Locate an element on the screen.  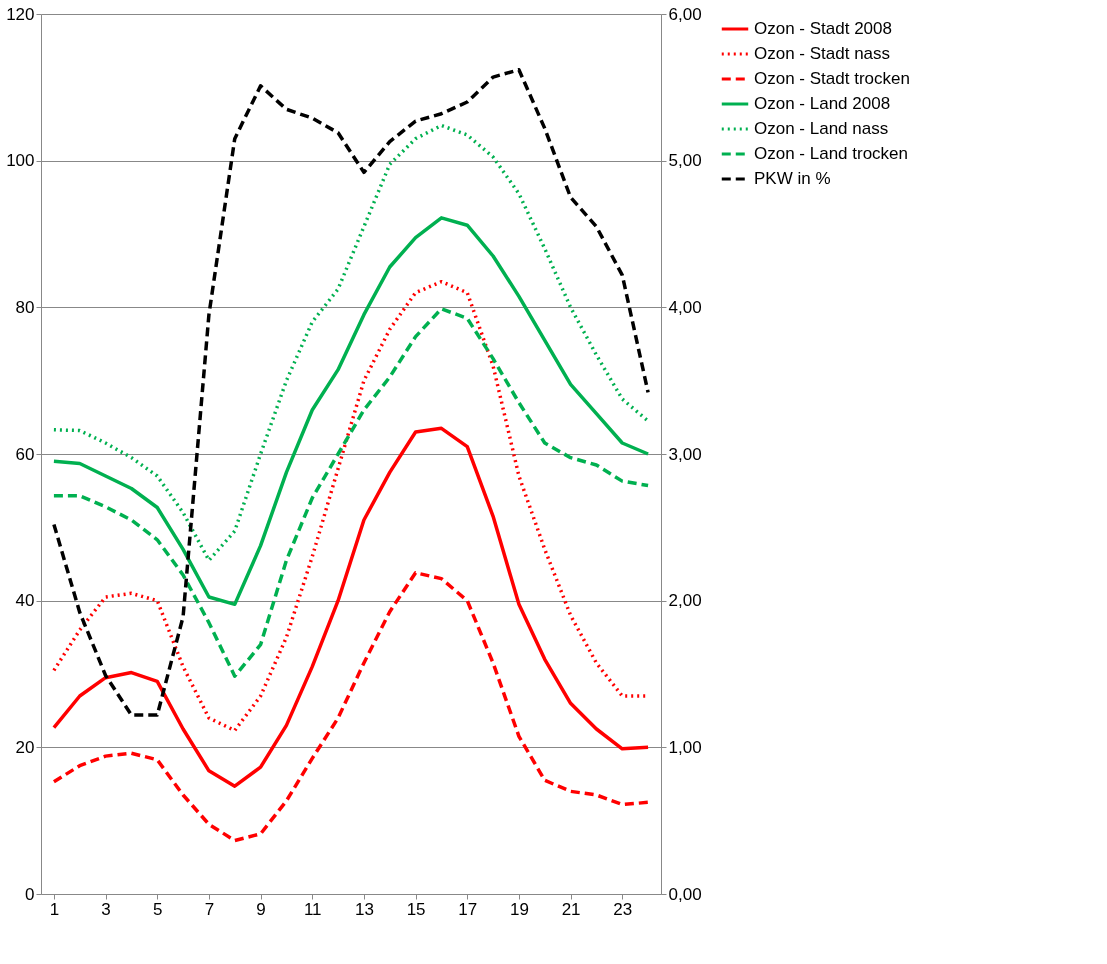
y-tick-label: 80 is located at coordinates (25, 307).